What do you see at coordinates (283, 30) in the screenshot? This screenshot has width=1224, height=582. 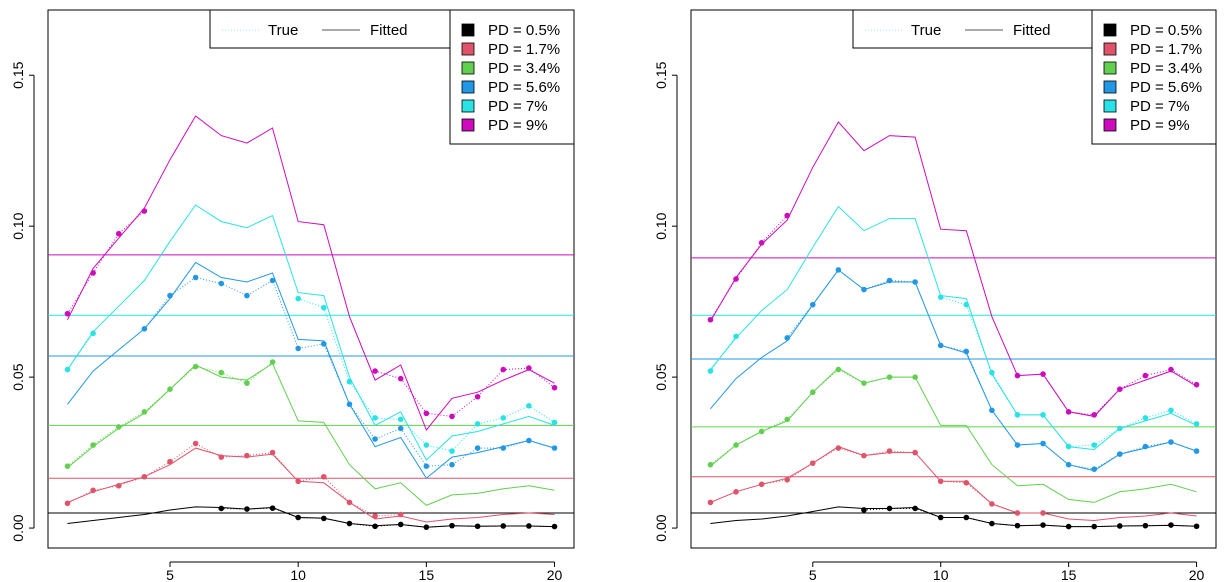 I see `true-key-label: True` at bounding box center [283, 30].